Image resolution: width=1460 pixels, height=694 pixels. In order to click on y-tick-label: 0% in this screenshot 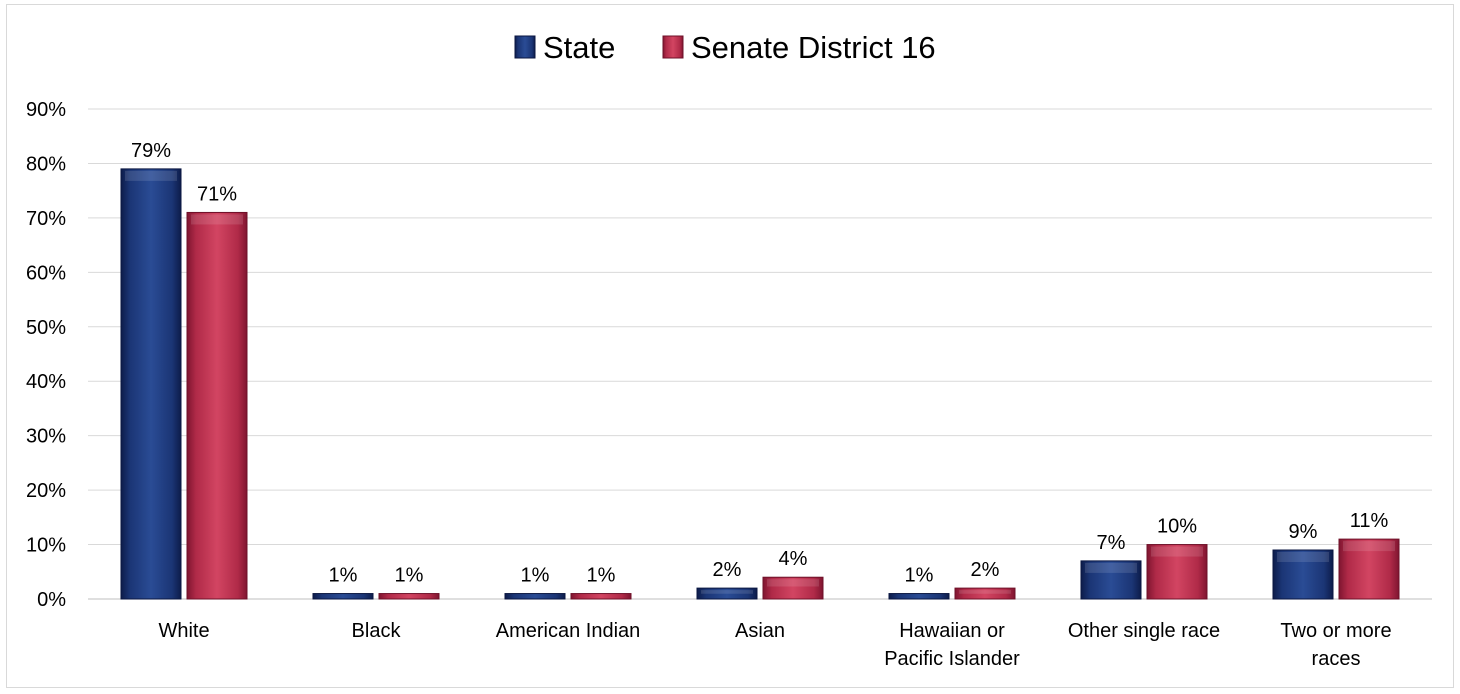, I will do `click(51, 600)`.